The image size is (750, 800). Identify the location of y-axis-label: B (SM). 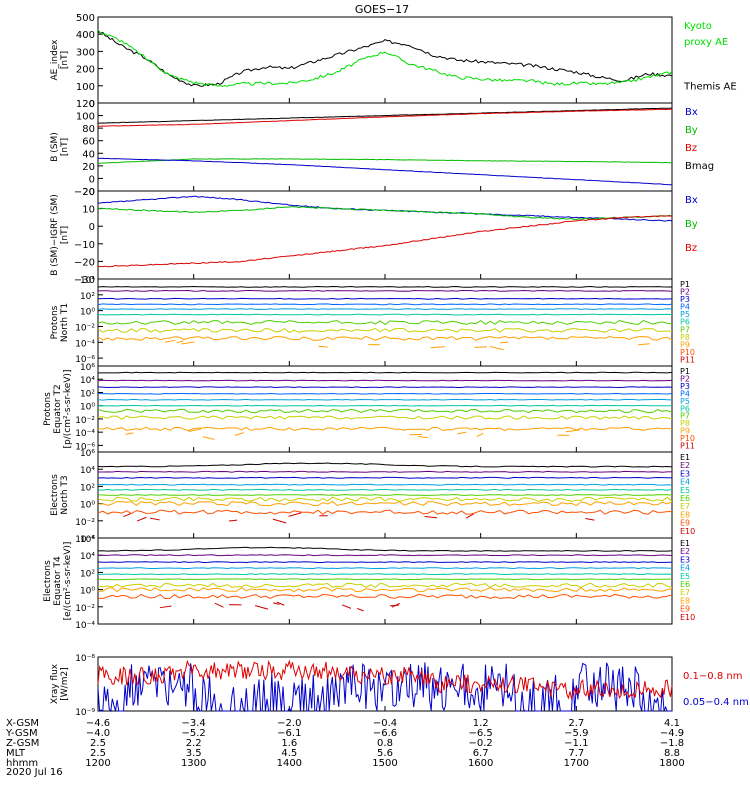
(55, 147).